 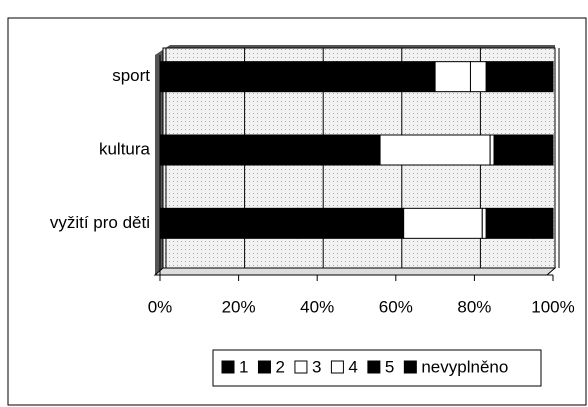 What do you see at coordinates (352, 366) in the screenshot?
I see `legend-label: 4` at bounding box center [352, 366].